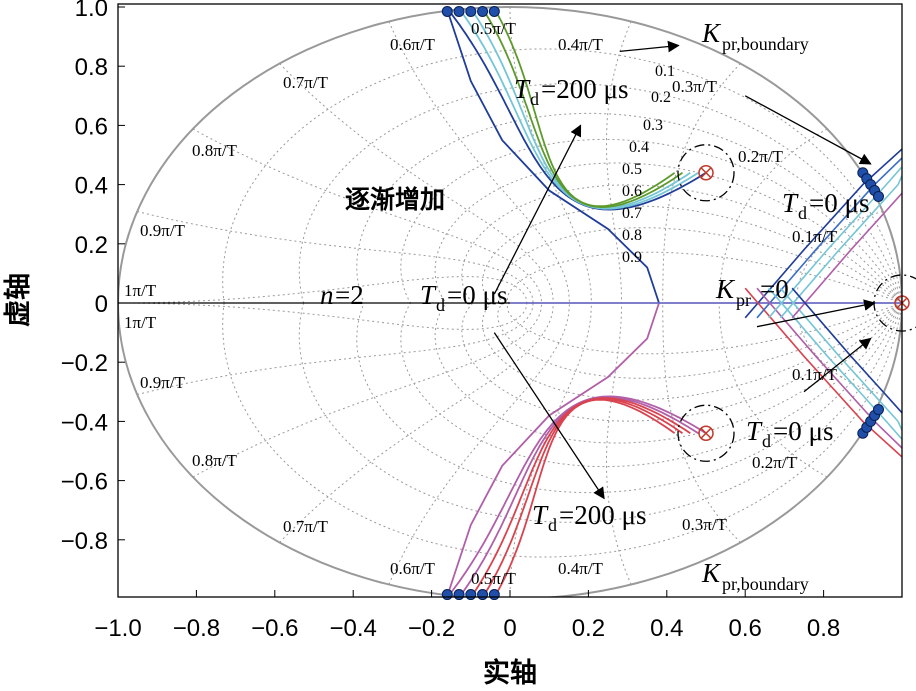 The width and height of the screenshot is (916, 691). What do you see at coordinates (552, 525) in the screenshot?
I see `td200-lower-d: d` at bounding box center [552, 525].